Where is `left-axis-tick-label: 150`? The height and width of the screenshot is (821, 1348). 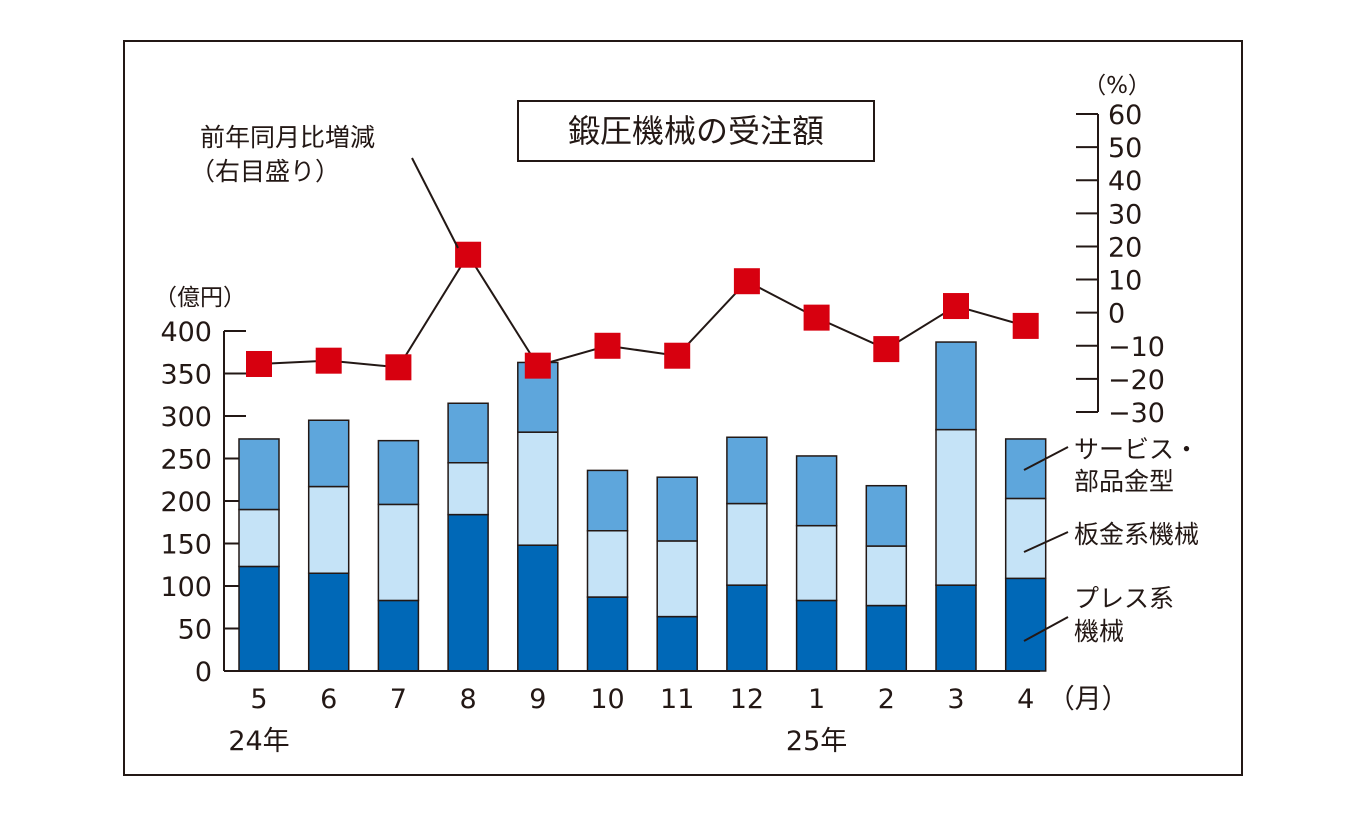
left-axis-tick-label: 150 is located at coordinates (186, 545).